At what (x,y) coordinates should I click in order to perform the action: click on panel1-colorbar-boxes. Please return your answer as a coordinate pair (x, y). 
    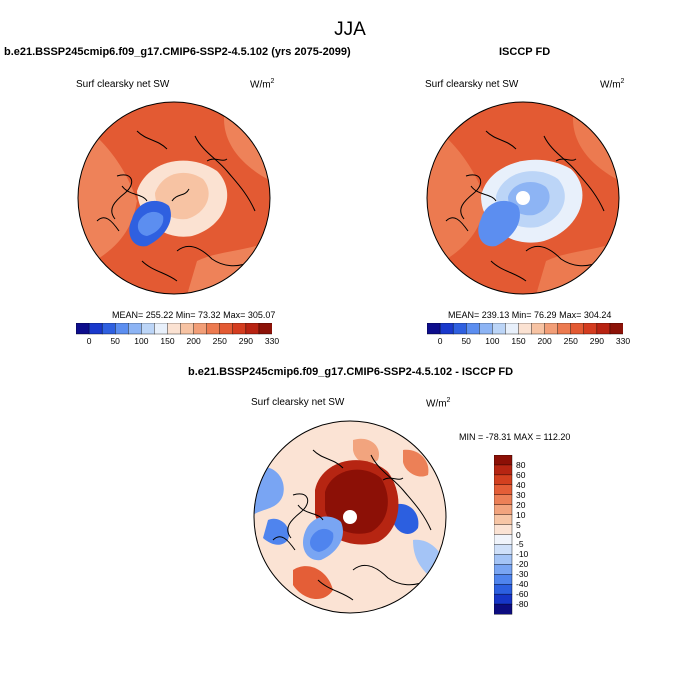
    Looking at the image, I should click on (174, 329).